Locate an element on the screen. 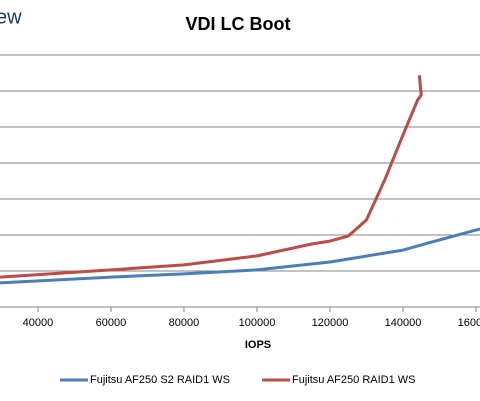  x-tick-label: 120000 is located at coordinates (330, 323).